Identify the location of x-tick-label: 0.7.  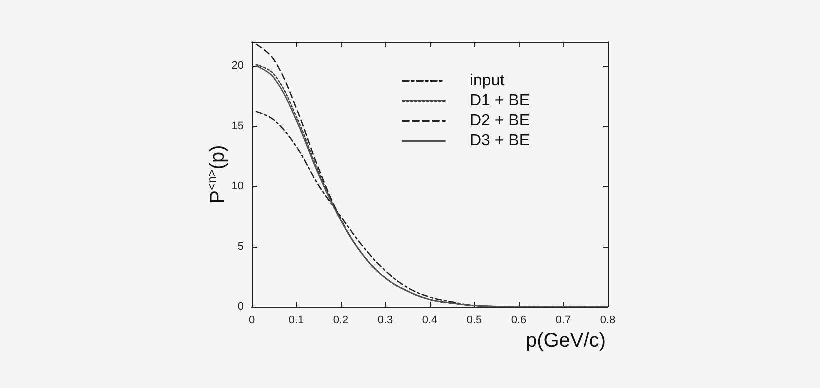
(564, 320).